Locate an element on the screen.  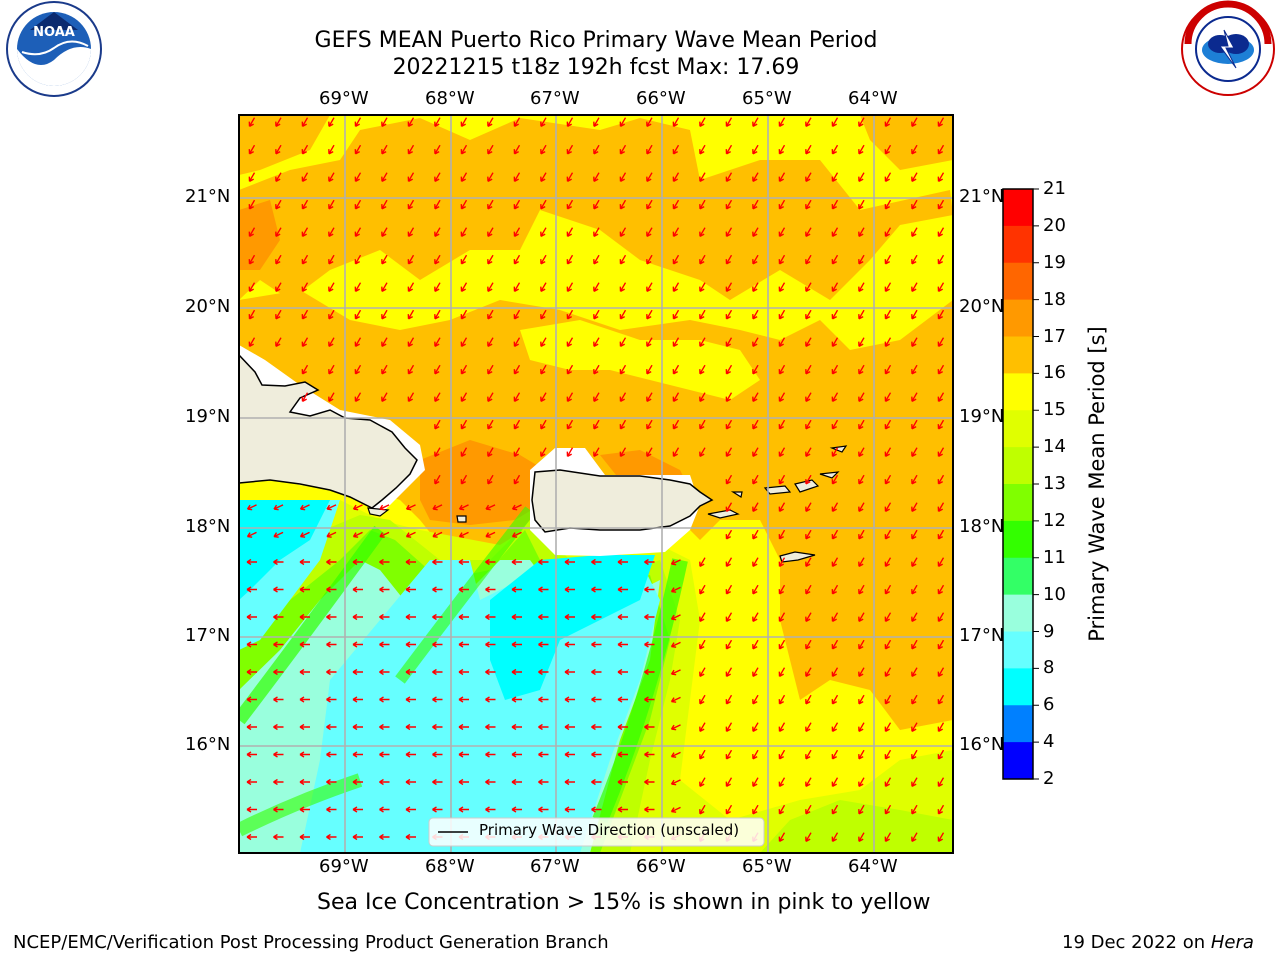
map-legend is located at coordinates (596, 832).